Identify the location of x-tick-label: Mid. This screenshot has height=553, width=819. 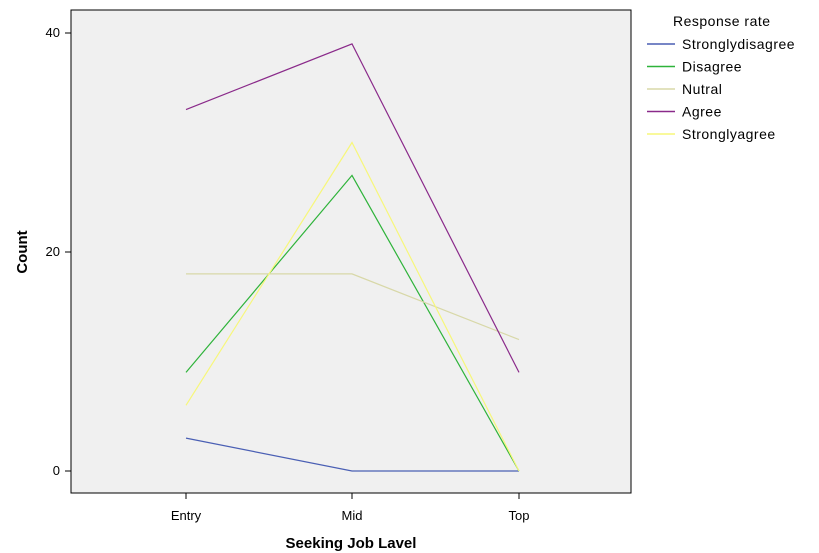
(352, 515).